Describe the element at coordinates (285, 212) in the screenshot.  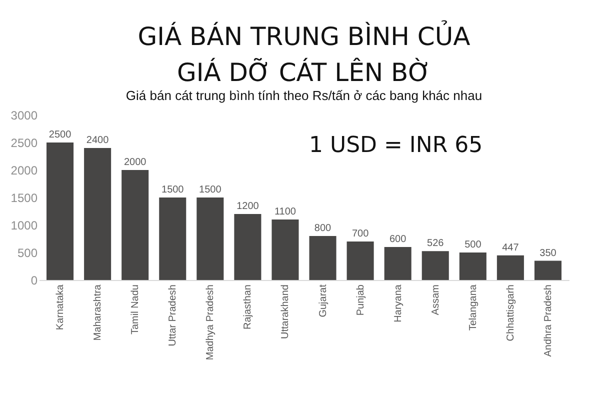
I see `data-label: 1100` at that location.